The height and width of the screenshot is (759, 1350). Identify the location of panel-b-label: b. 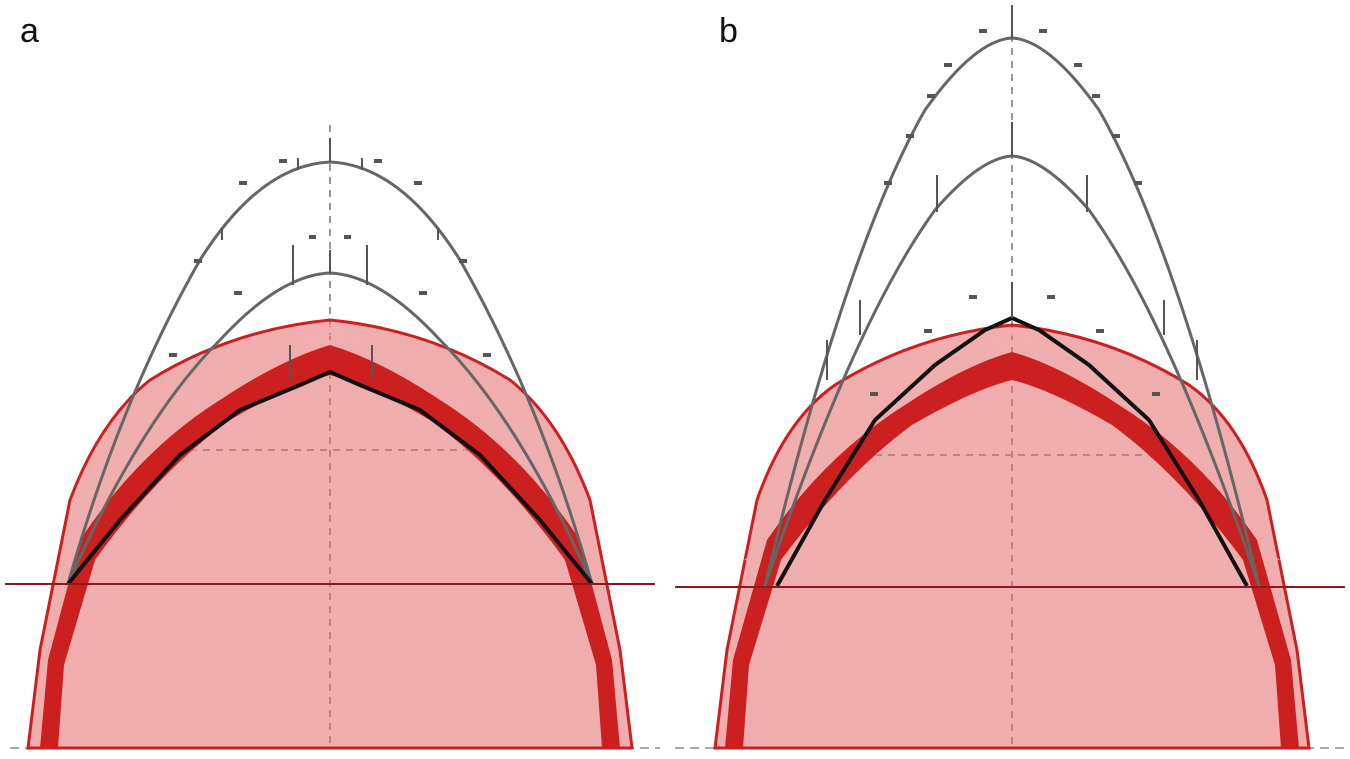
(728, 31).